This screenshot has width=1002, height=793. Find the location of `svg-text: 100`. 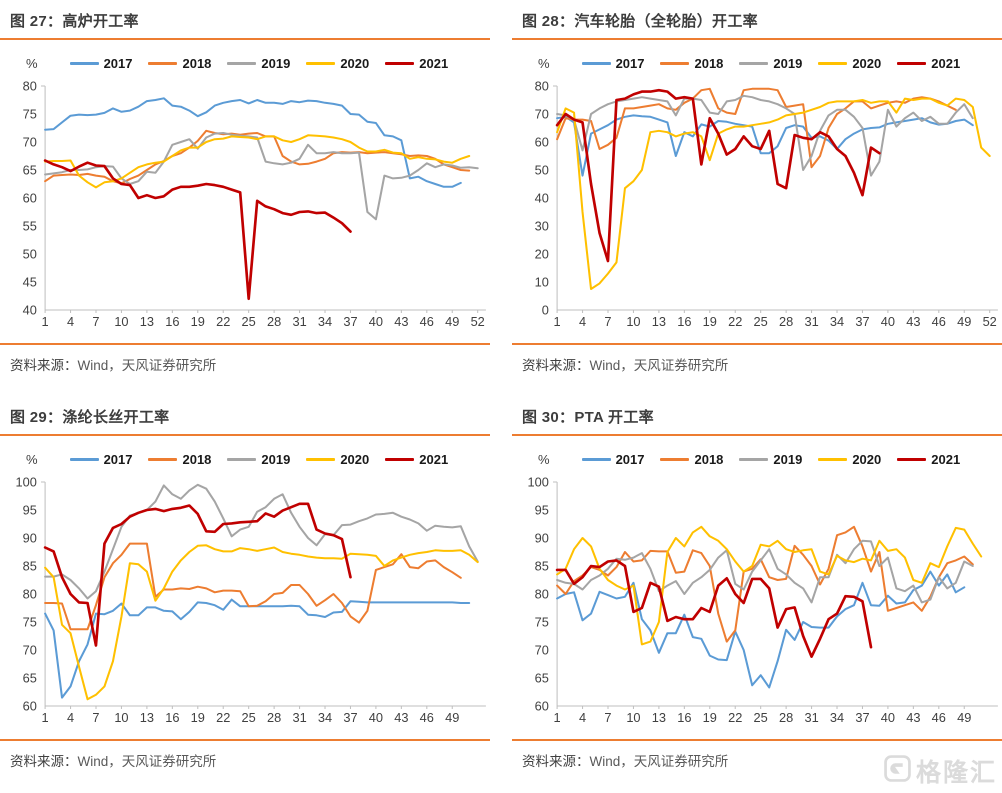

svg-text: 100 is located at coordinates (26, 483).